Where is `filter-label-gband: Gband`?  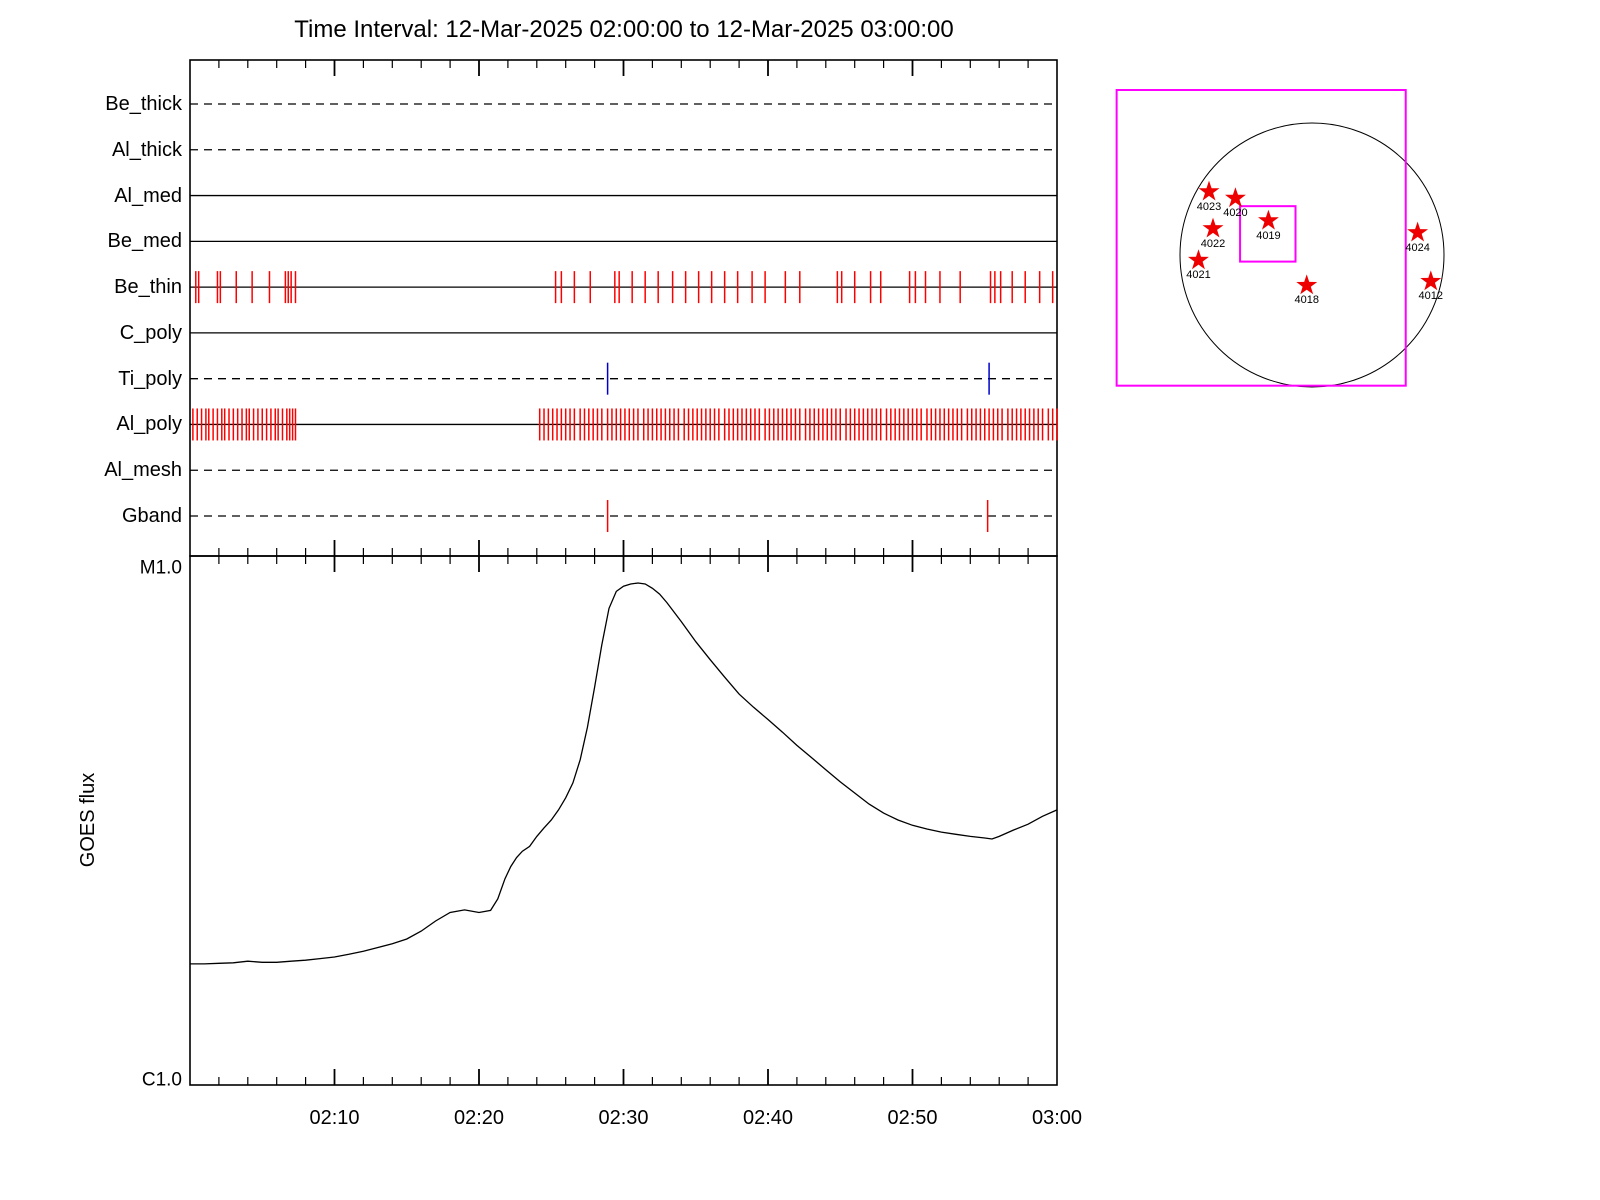
filter-label-gband: Gband is located at coordinates (151, 516).